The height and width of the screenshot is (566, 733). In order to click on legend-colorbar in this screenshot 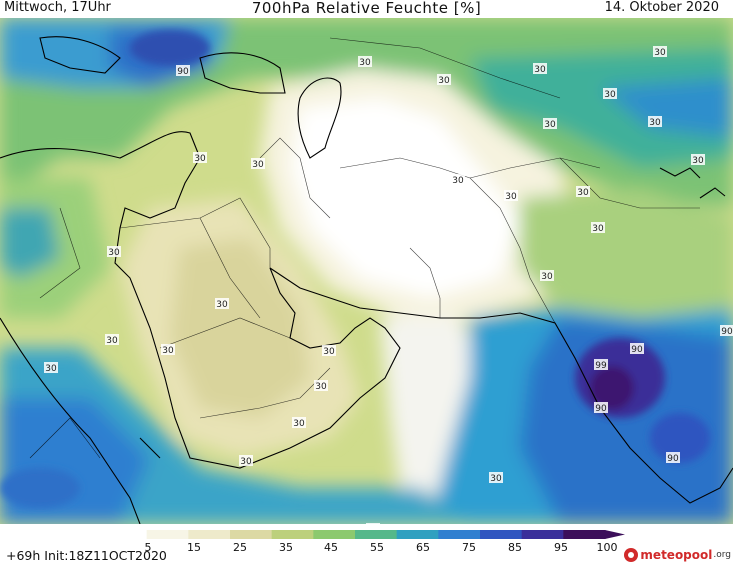, I will do `click(365, 534)`.